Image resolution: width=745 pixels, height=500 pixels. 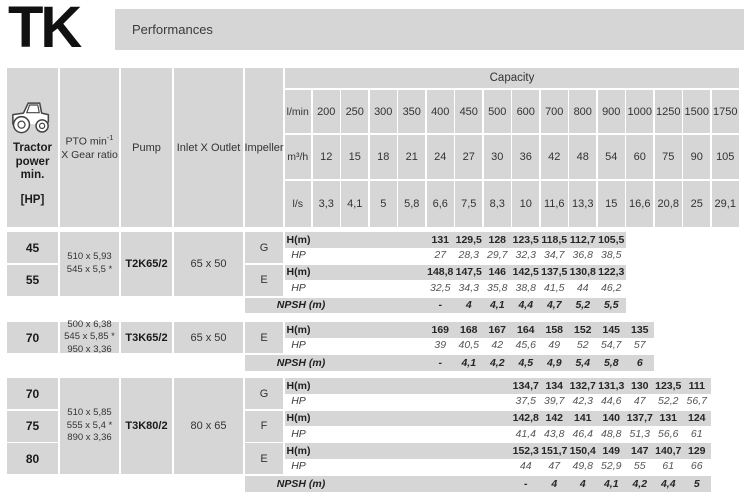 I want to click on capacity-value-cell: 36, so click(x=526, y=157).